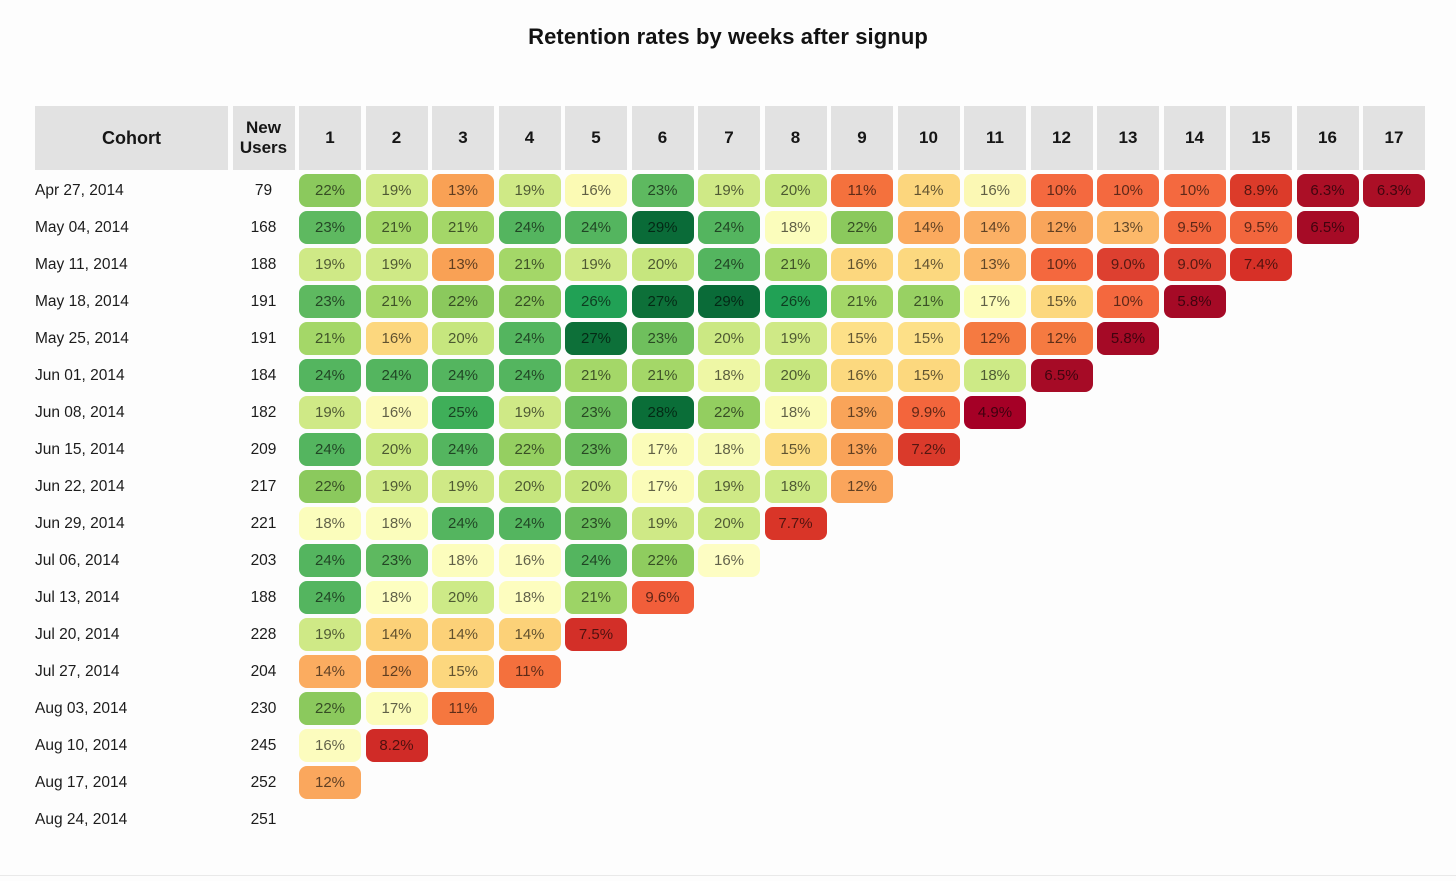  Describe the element at coordinates (396, 745) in the screenshot. I see `retention-cell: 8.2%` at that location.